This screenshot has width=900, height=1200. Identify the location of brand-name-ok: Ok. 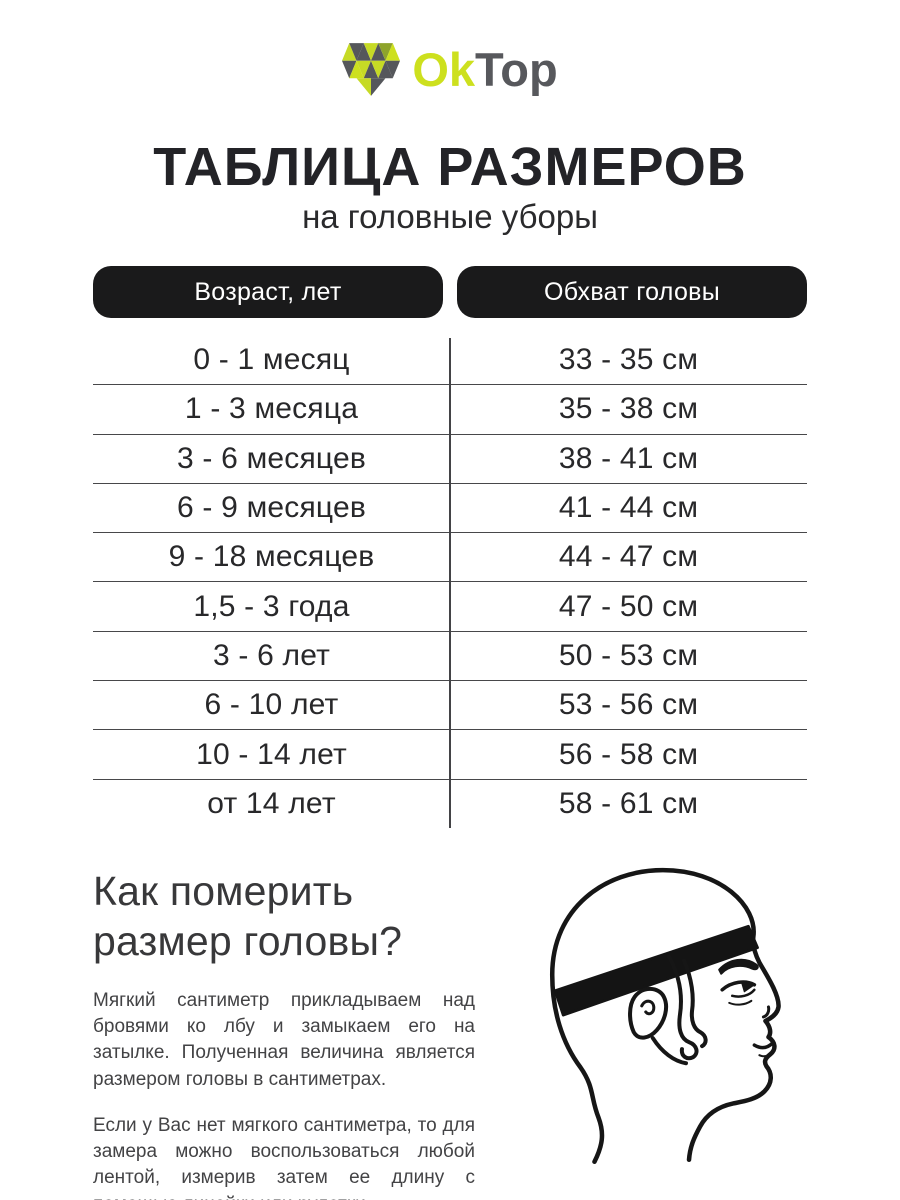
(444, 69).